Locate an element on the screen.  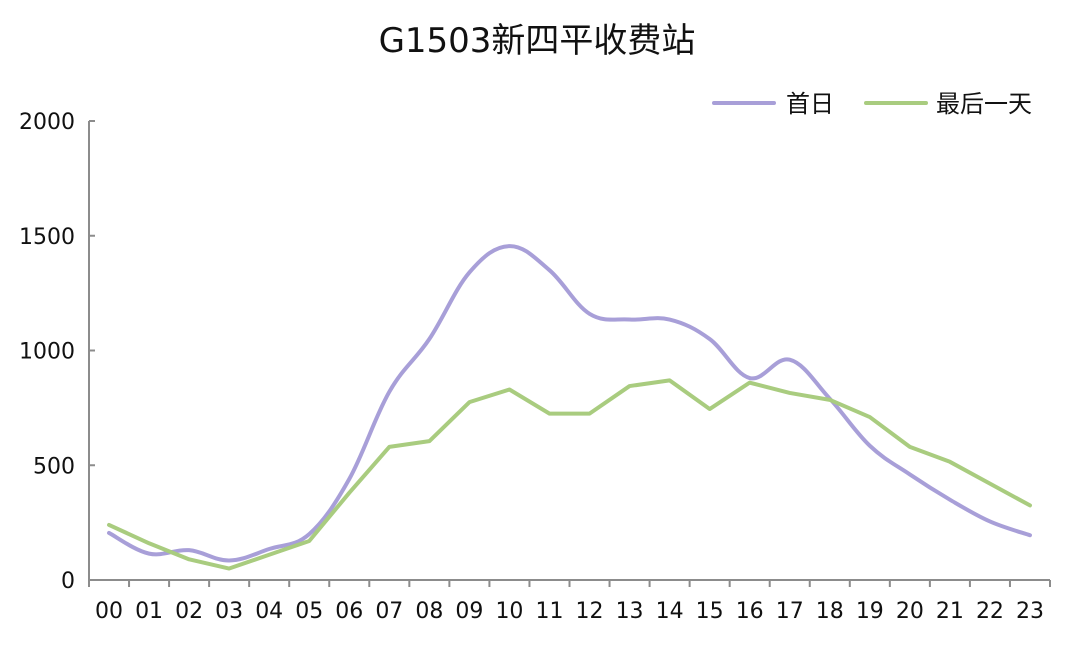
x-tick-label: 21 is located at coordinates (950, 611).